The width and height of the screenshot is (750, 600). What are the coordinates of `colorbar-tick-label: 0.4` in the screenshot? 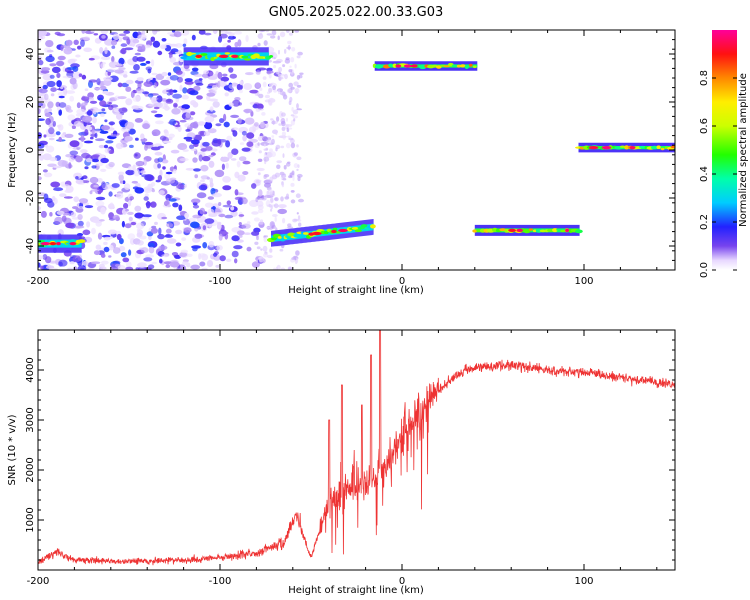 It's located at (704, 174).